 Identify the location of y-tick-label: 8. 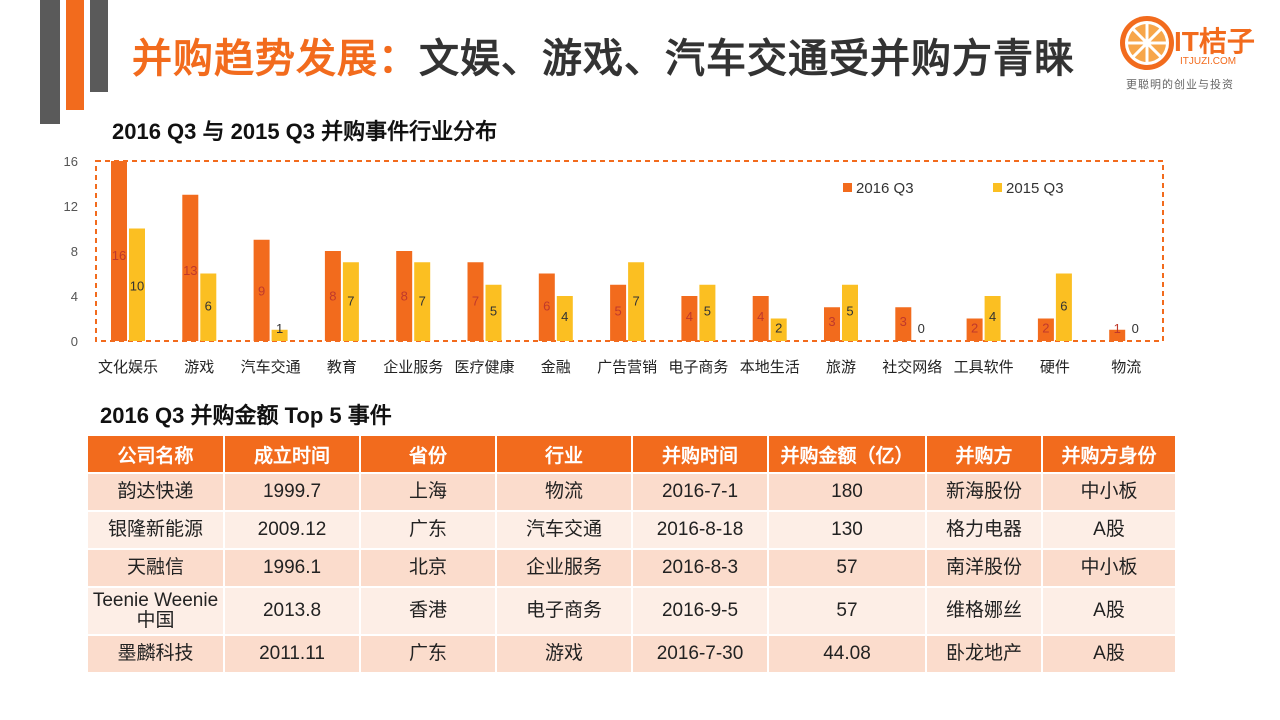
(74, 251).